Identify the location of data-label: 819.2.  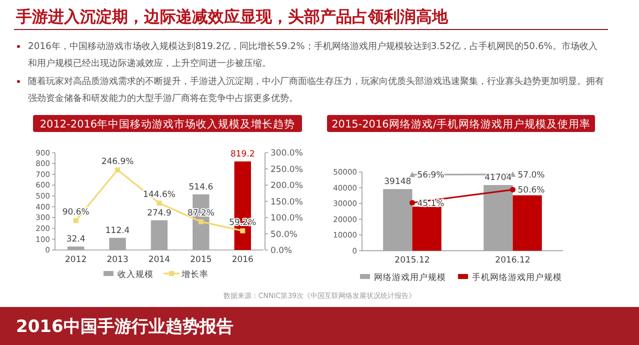
(242, 154).